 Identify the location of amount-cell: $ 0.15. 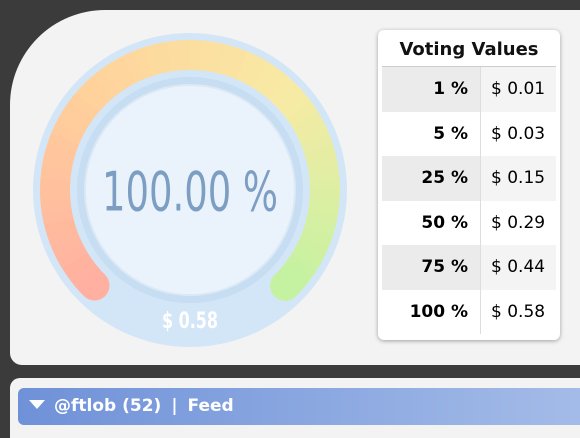
(518, 178).